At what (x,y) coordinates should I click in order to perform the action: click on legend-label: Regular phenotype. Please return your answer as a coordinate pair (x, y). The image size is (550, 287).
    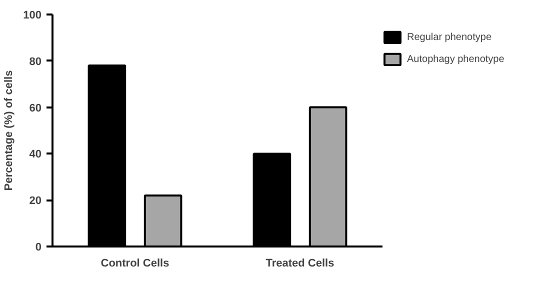
    Looking at the image, I should click on (449, 37).